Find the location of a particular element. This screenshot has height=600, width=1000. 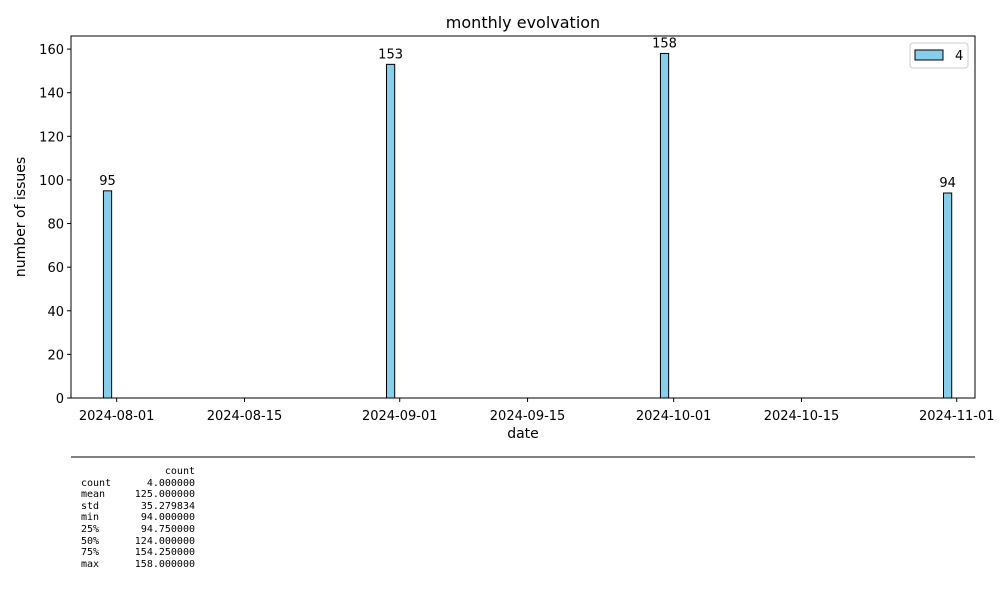

stats-row-label: min is located at coordinates (90, 518).